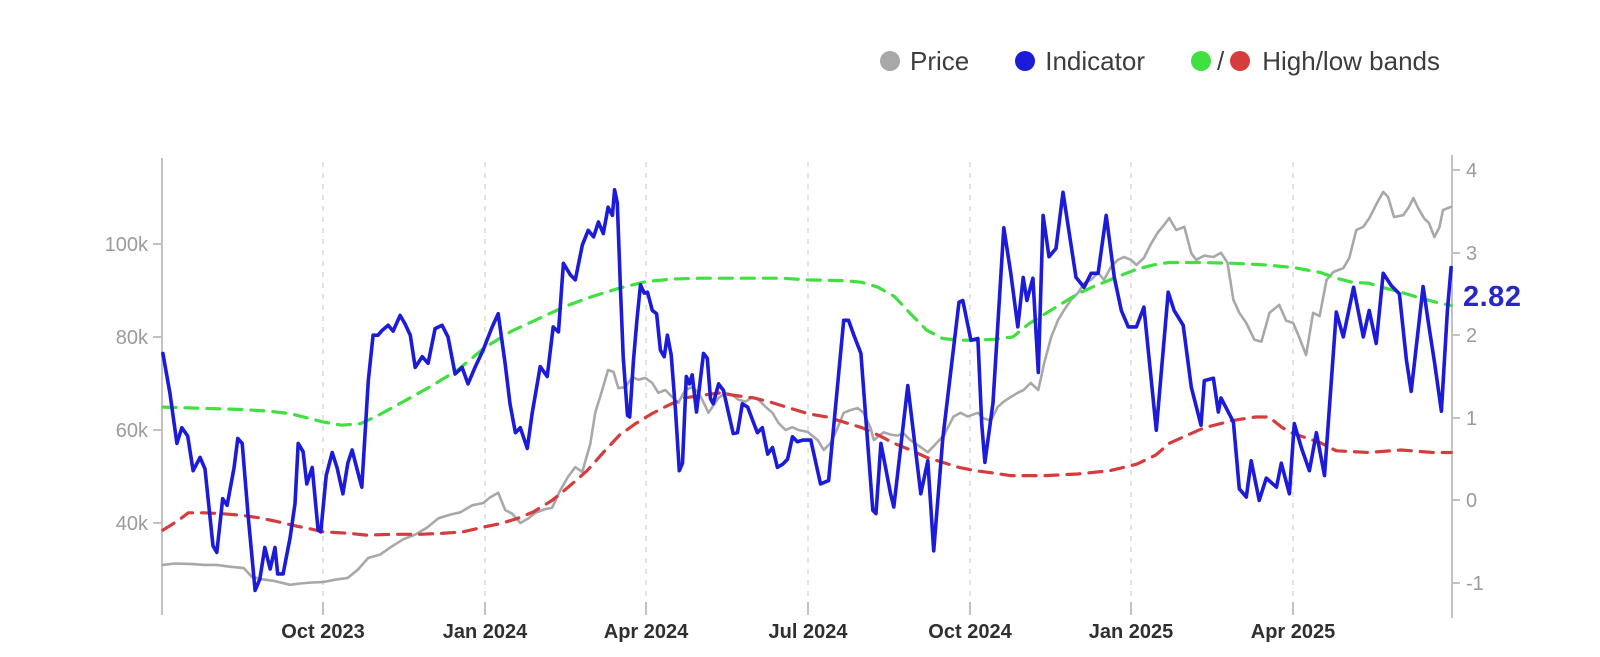  I want to click on x-tick-label: Apr 2024, so click(646, 632).